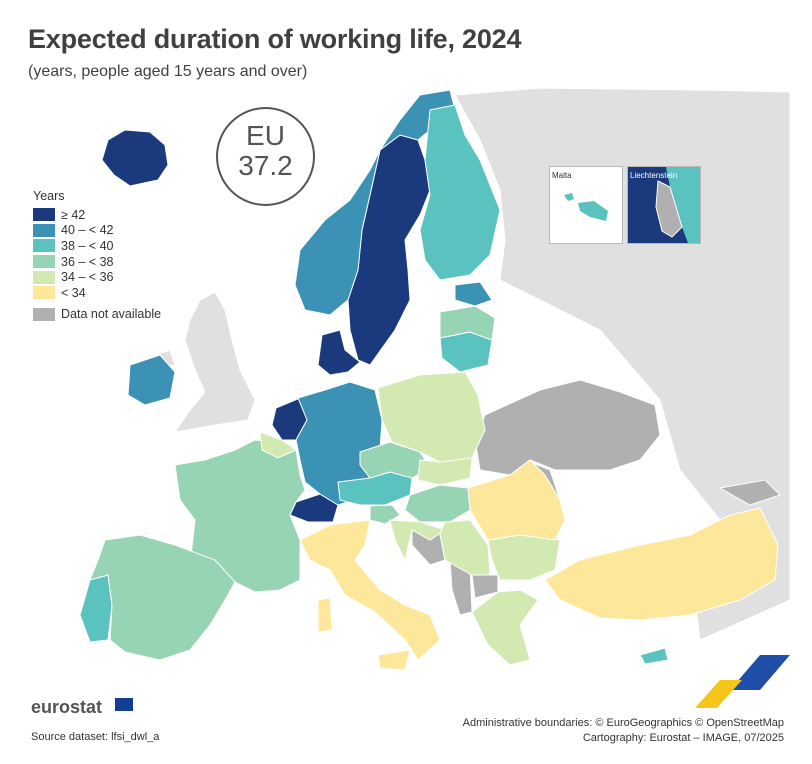  Describe the element at coordinates (677, 205) in the screenshot. I see `liechtenstein-shape` at that location.